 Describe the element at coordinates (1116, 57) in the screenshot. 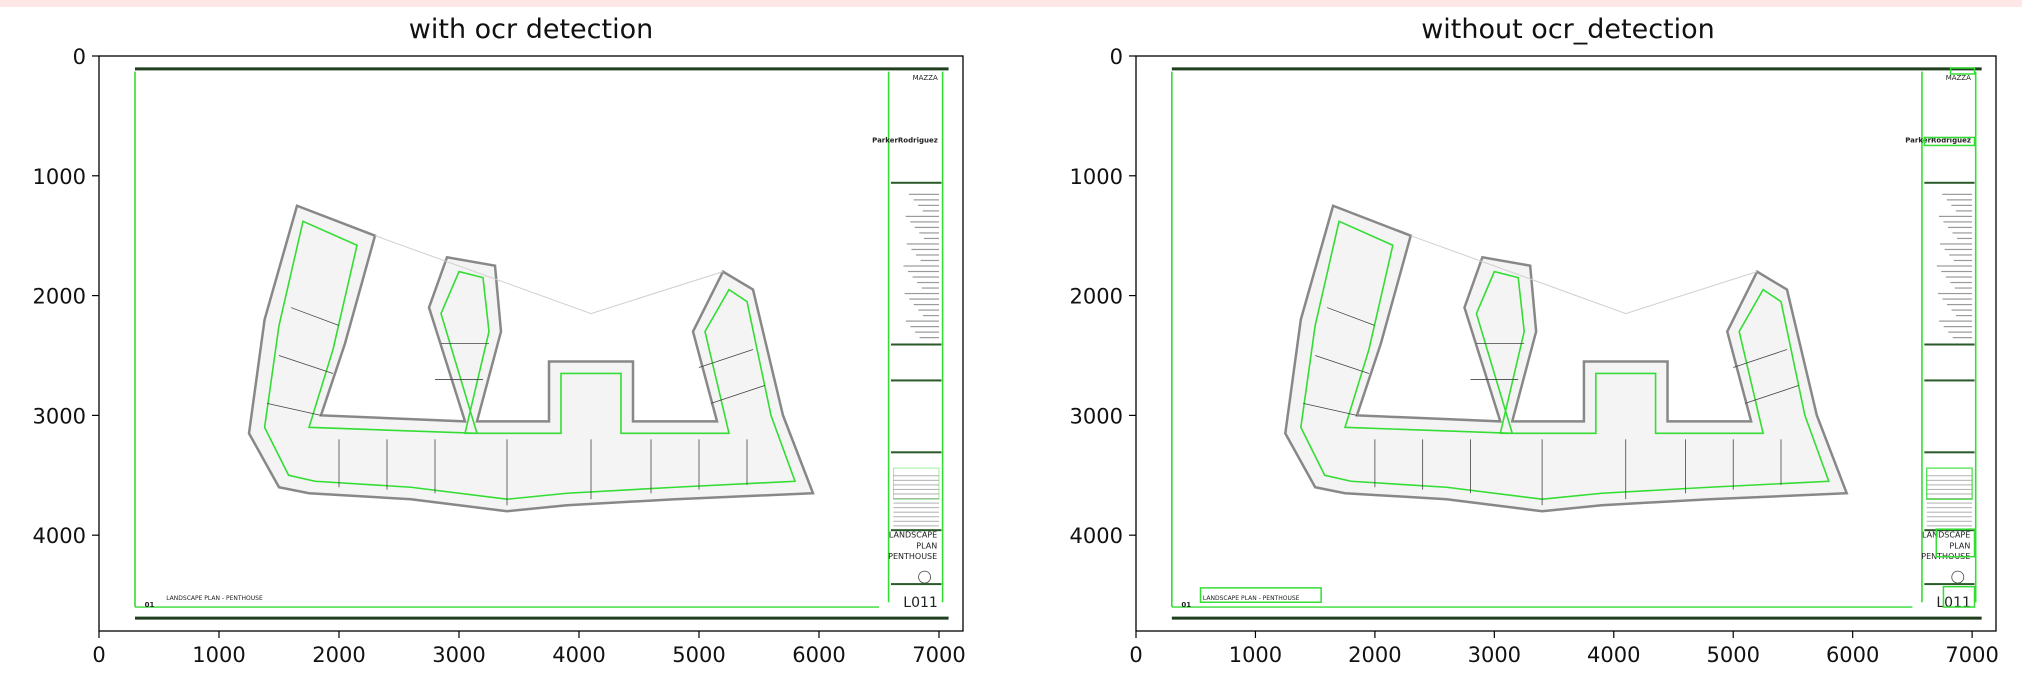

I see `y-tick-label: 0` at that location.